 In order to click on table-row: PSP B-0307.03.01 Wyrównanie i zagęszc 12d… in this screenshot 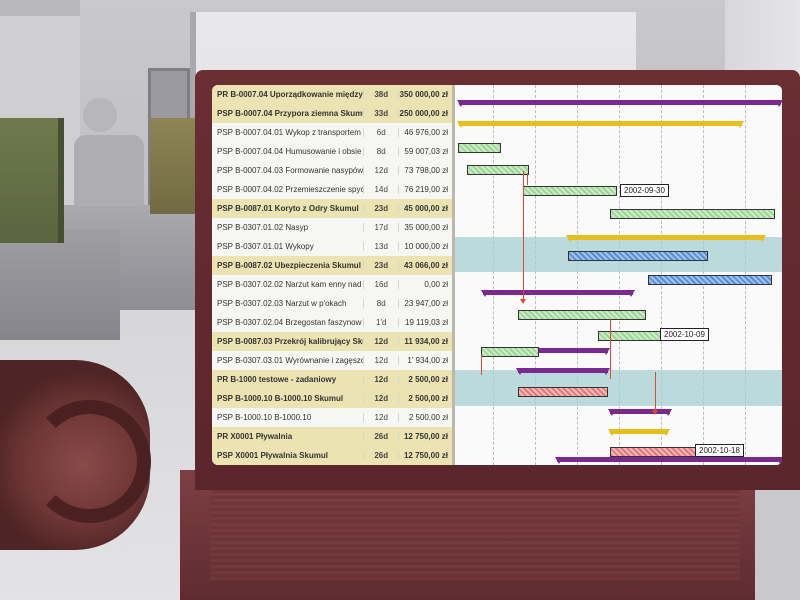, I will do `click(332, 361)`.